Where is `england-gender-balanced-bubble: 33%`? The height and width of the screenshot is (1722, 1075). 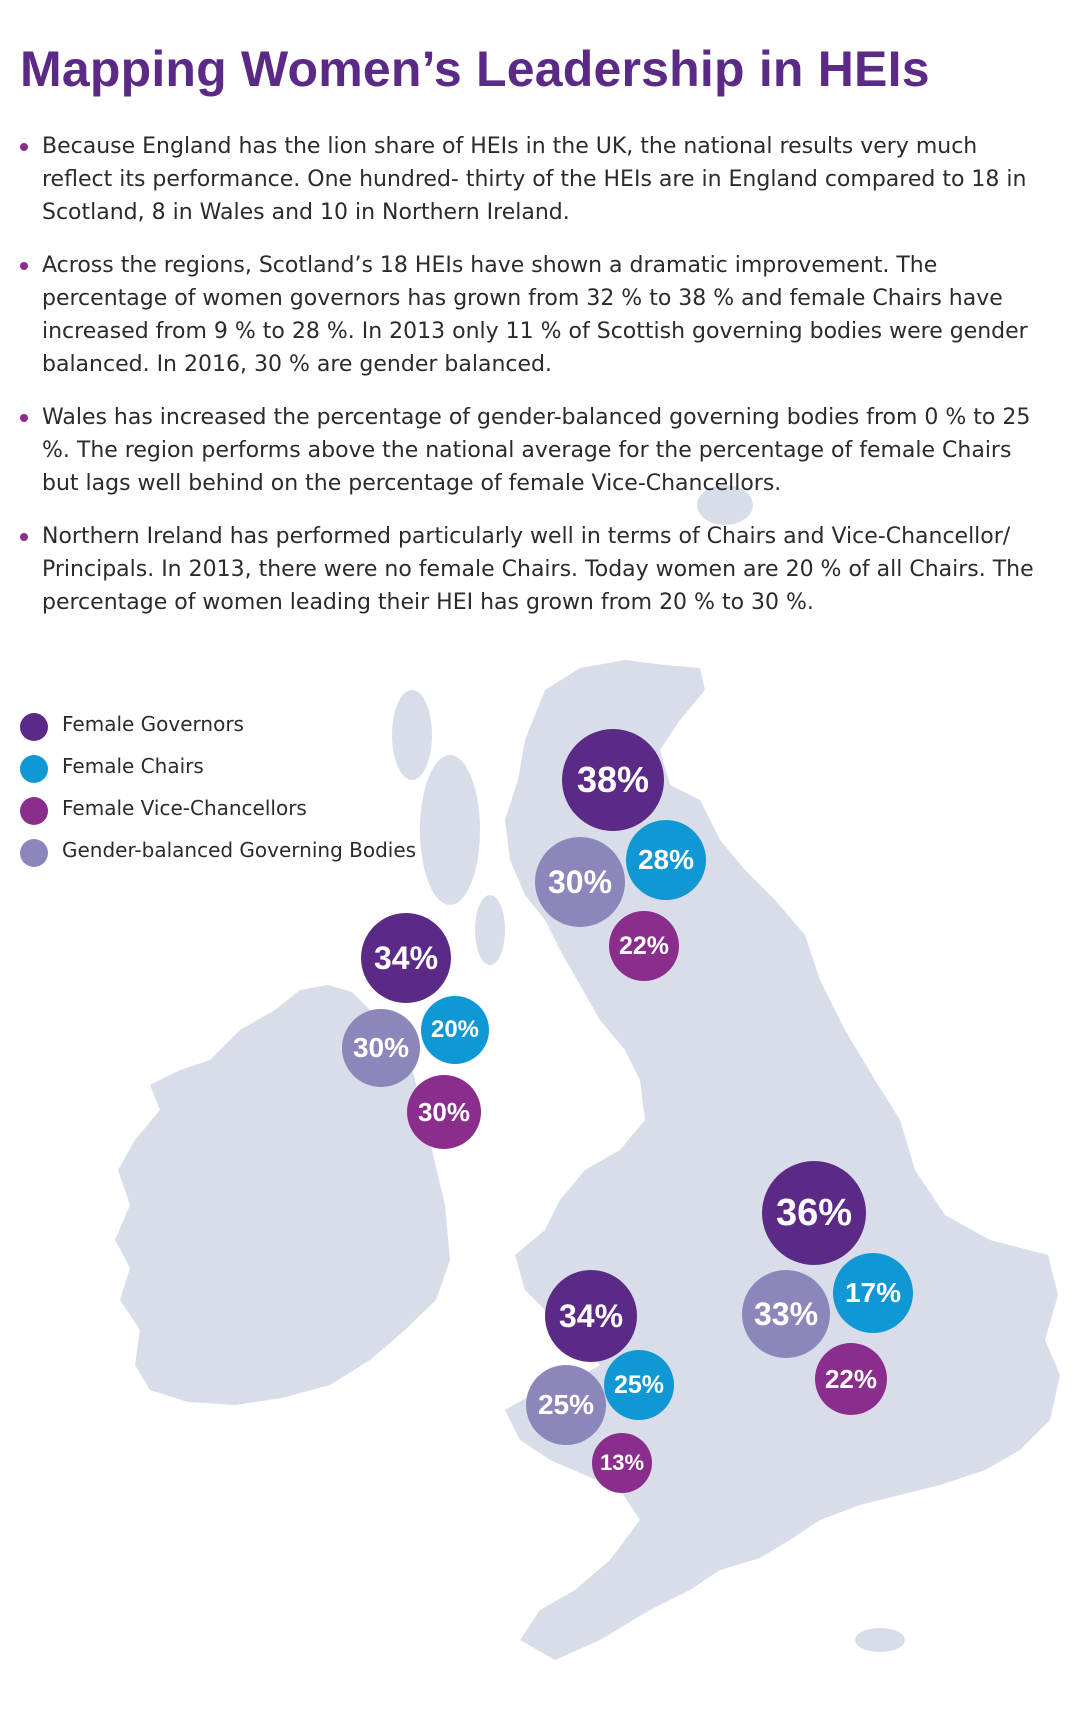
england-gender-balanced-bubble: 33% is located at coordinates (786, 1314).